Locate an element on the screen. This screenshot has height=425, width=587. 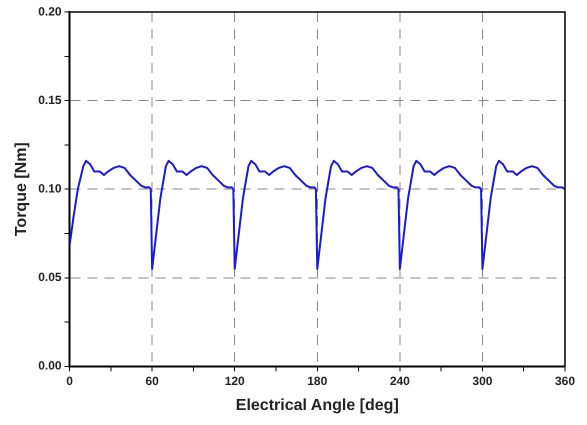
y-tick-label: 0.15 is located at coordinates (50, 99).